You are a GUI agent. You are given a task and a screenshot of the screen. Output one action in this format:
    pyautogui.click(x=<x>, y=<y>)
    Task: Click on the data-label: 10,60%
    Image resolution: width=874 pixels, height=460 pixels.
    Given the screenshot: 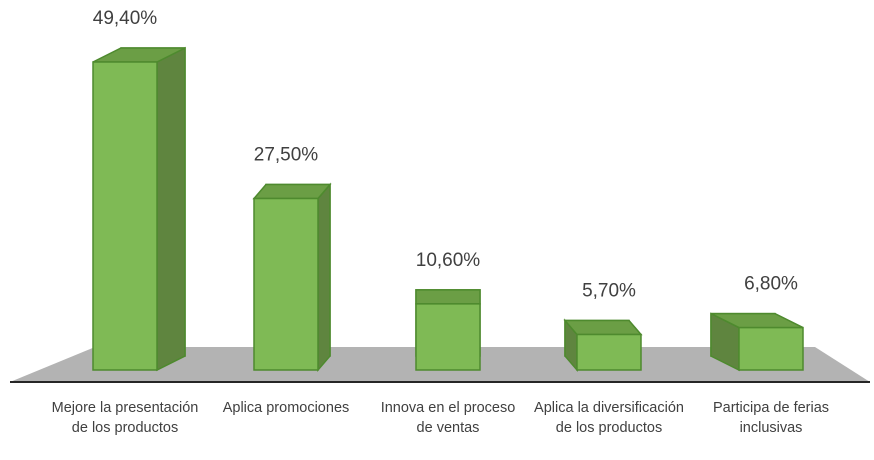 What is the action you would take?
    pyautogui.click(x=448, y=260)
    